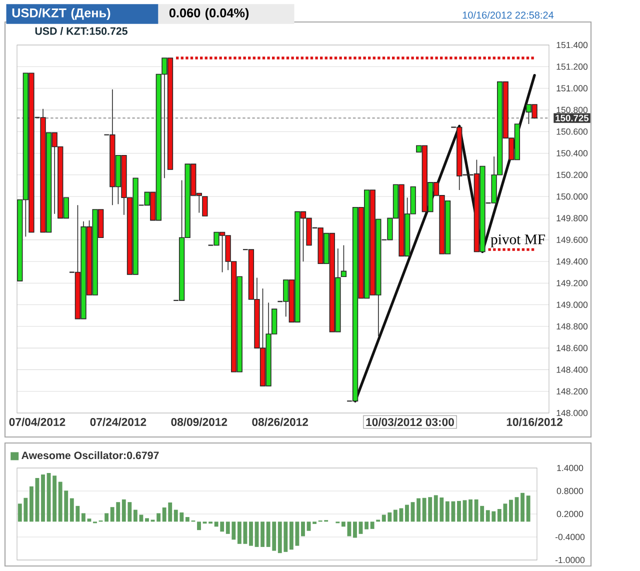 The image size is (640, 571). Describe the element at coordinates (534, 422) in the screenshot. I see `x-tick-label: 10/16/2012` at that location.